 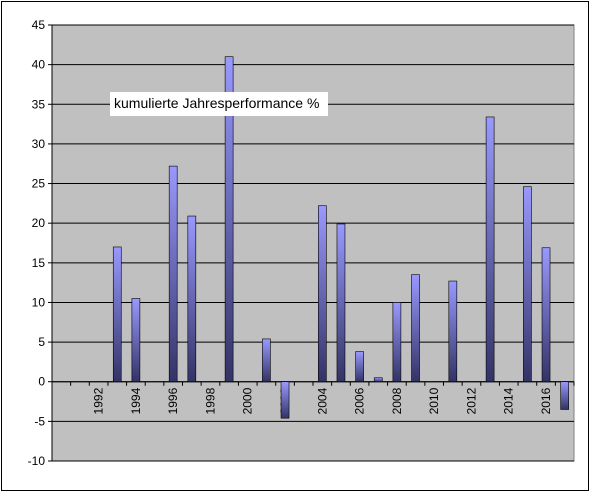 I want to click on legend: kumulierte Jahresperformance %, so click(x=219, y=104).